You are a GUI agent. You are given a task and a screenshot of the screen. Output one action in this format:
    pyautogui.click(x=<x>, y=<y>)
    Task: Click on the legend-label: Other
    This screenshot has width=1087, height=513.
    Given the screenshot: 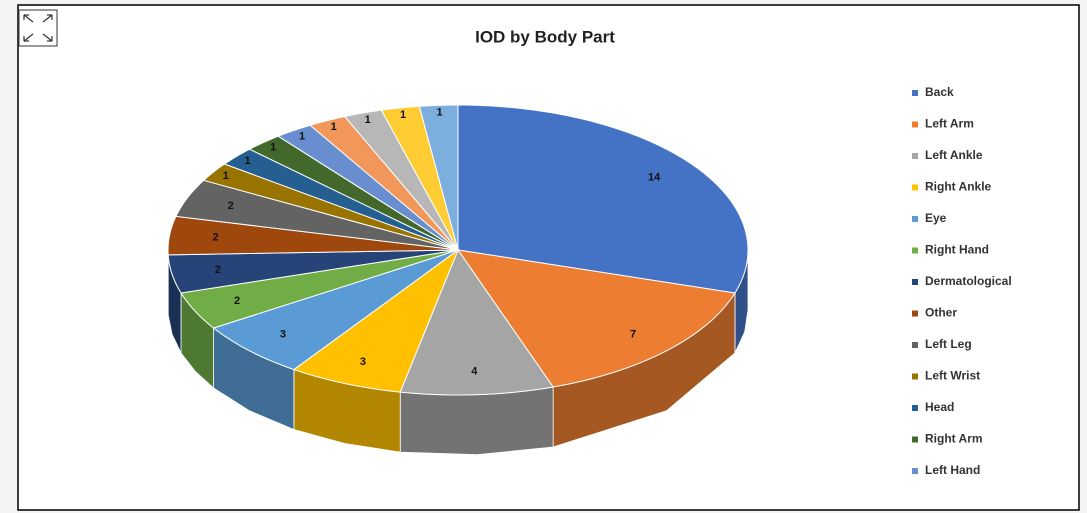 What is the action you would take?
    pyautogui.click(x=941, y=313)
    